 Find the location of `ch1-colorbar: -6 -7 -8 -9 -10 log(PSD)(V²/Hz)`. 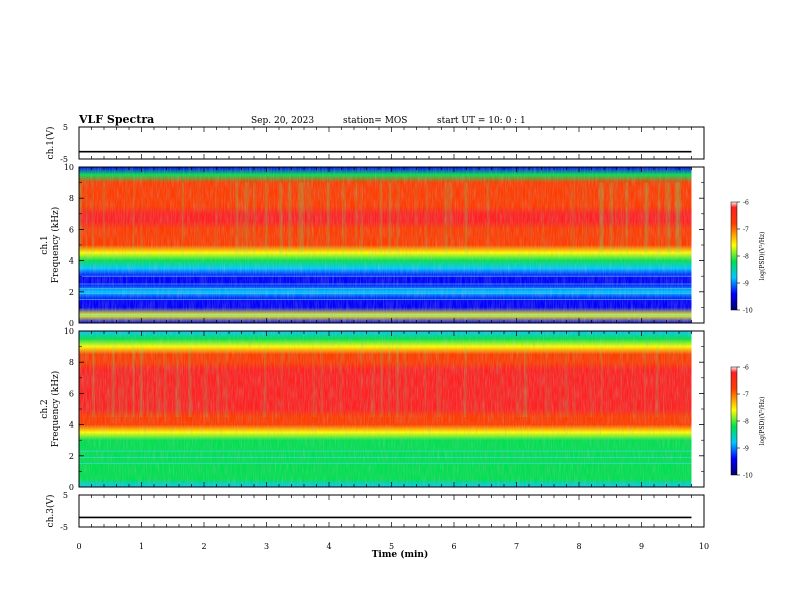

ch1-colorbar: -6 -7 -8 -9 -10 log(PSD)(V²/Hz) is located at coordinates (748, 257).